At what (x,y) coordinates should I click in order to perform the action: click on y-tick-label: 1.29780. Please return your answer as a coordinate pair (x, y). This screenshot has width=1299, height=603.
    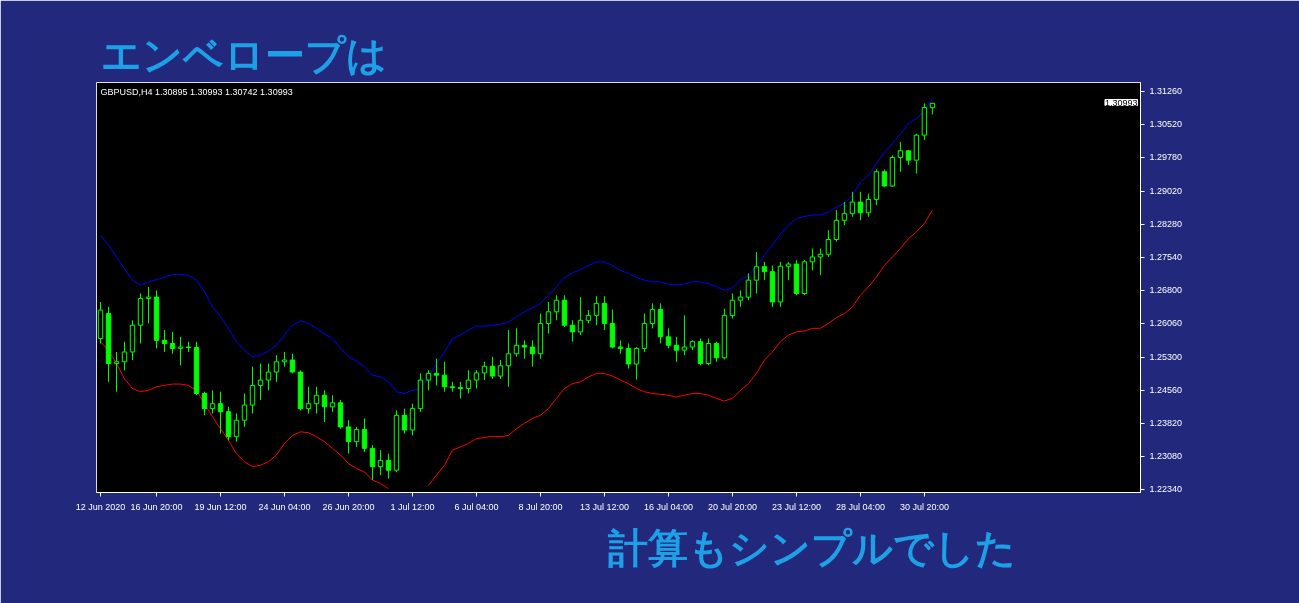
    Looking at the image, I should click on (1166, 157).